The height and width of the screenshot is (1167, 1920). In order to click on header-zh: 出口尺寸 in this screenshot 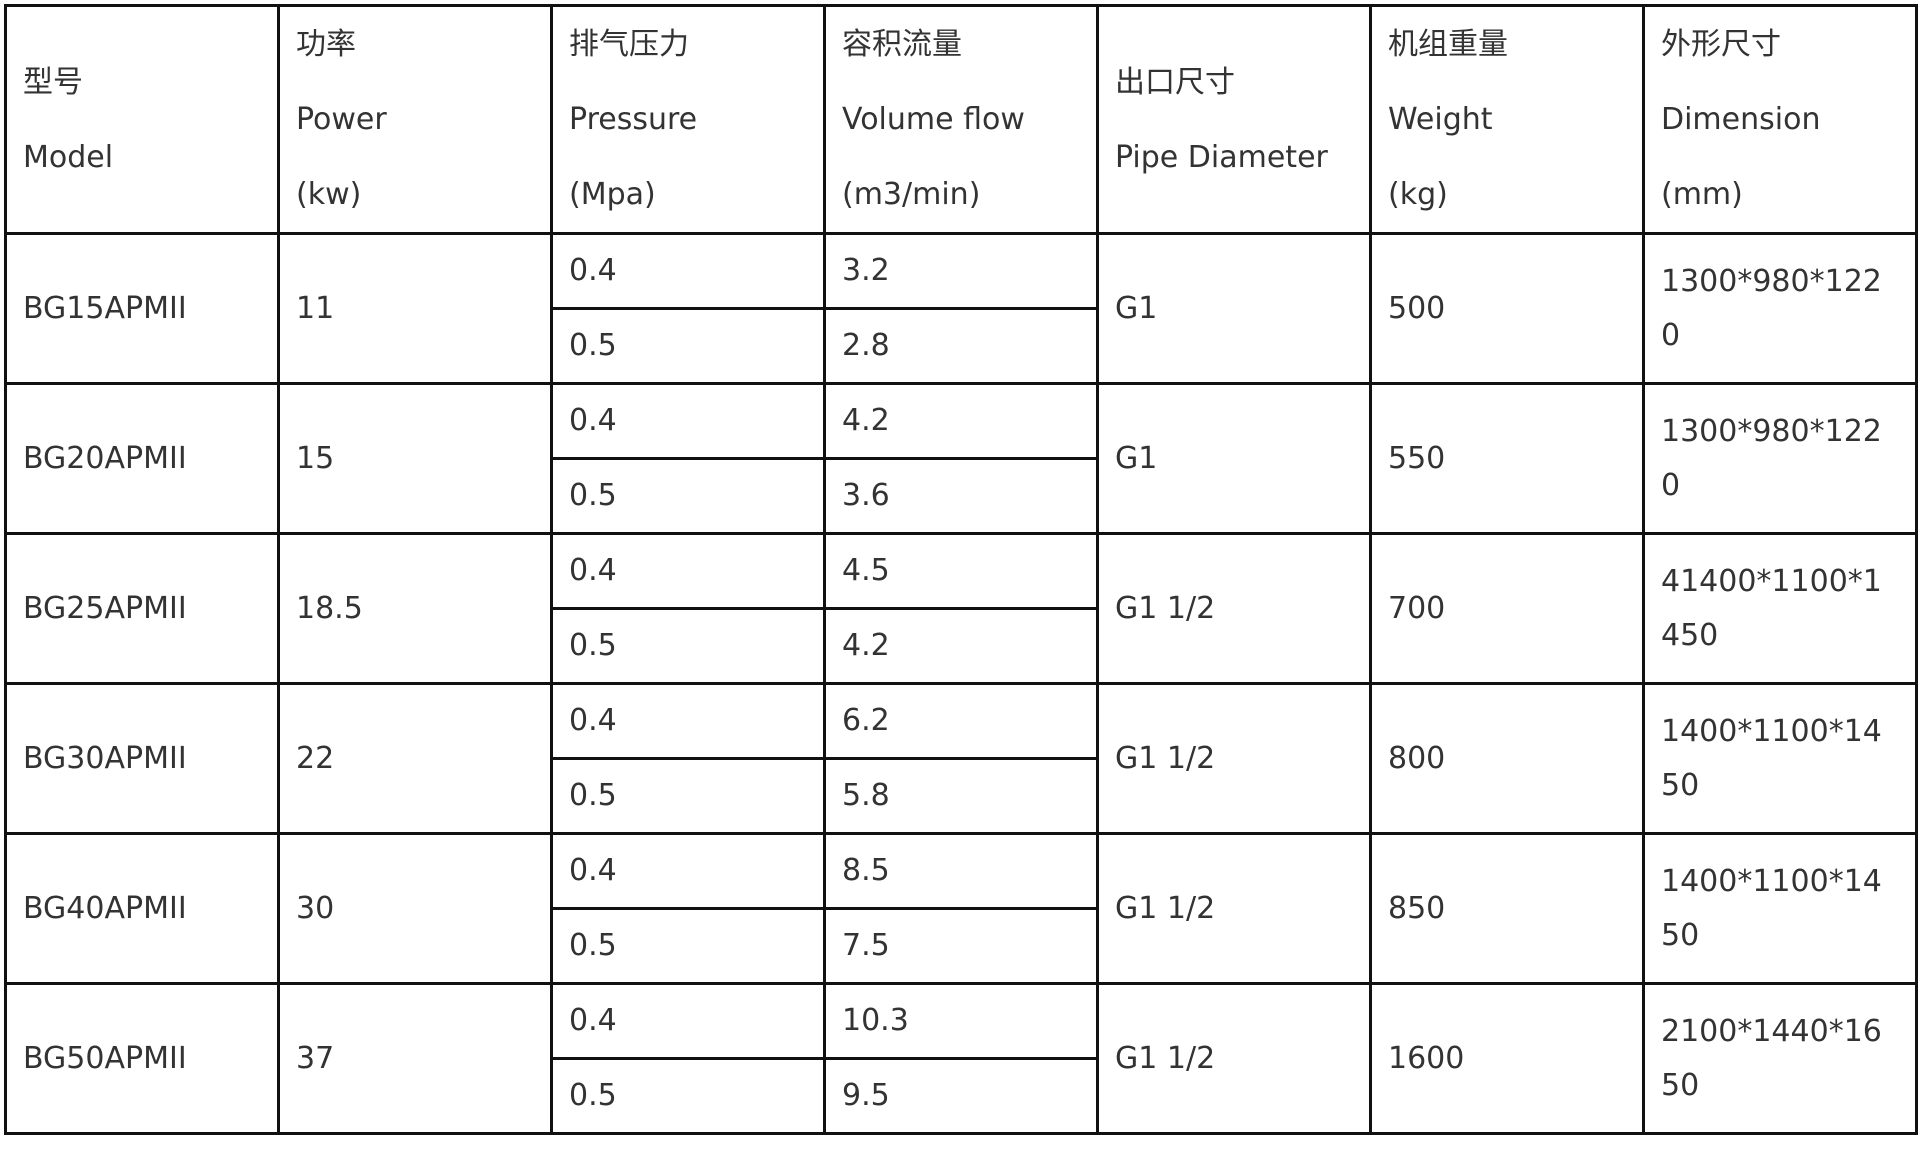, I will do `click(1175, 82)`.